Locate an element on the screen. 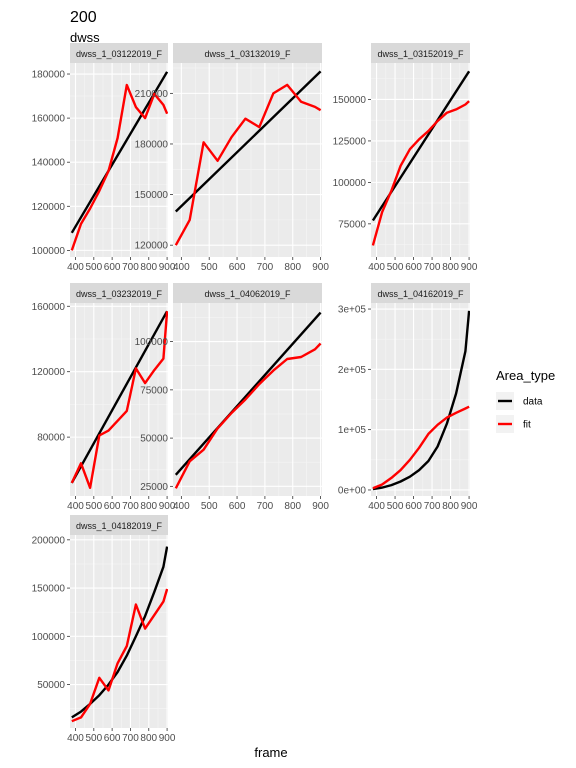 The width and height of the screenshot is (576, 768). chart-title: 200 is located at coordinates (83, 17).